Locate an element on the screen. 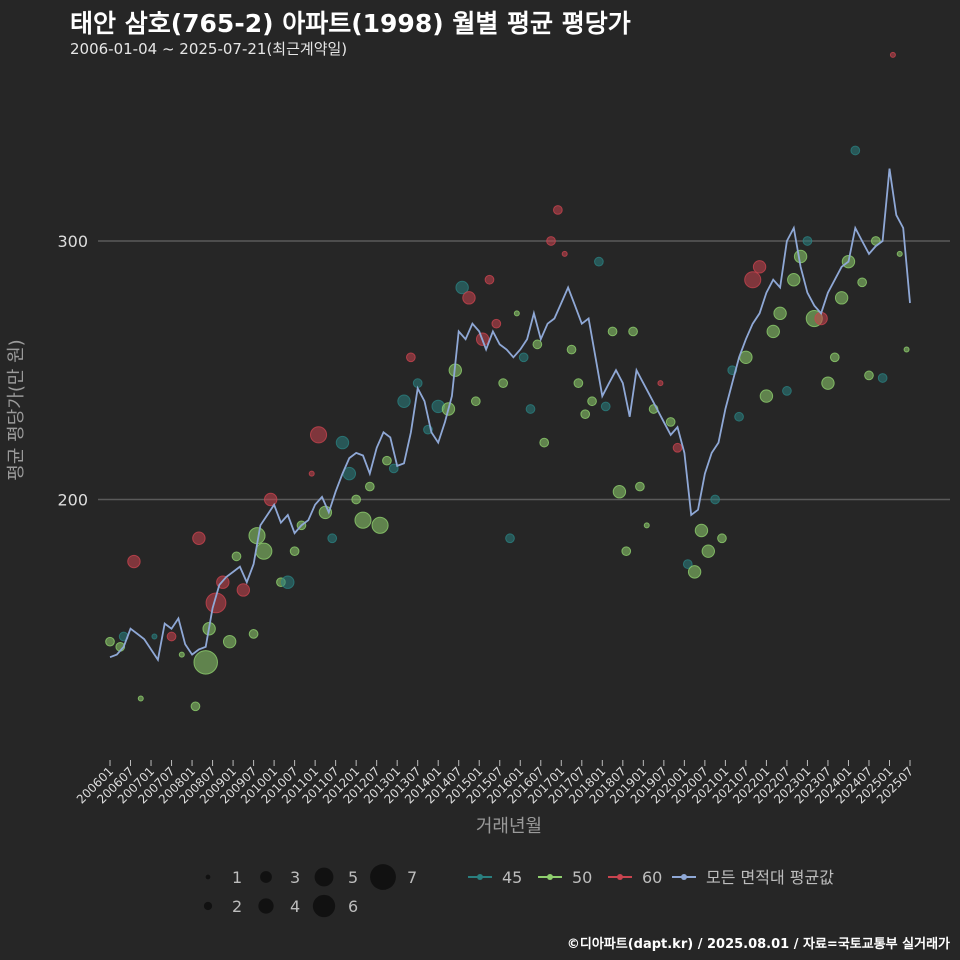  y-axis-label: 평균 평당가(만 원) is located at coordinates (16, 409).